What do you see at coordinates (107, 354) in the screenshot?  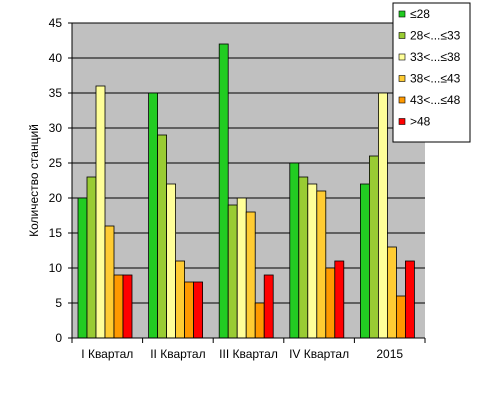 I see `x-tick-label: I Квартал` at bounding box center [107, 354].